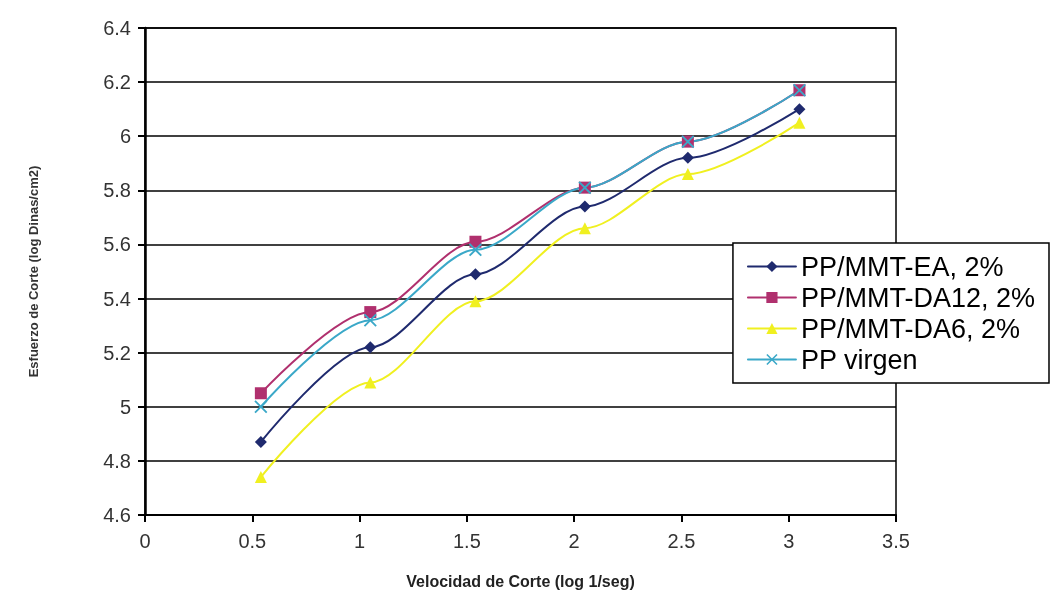 The width and height of the screenshot is (1051, 597). I want to click on x-tick-label: 0, so click(145, 541).